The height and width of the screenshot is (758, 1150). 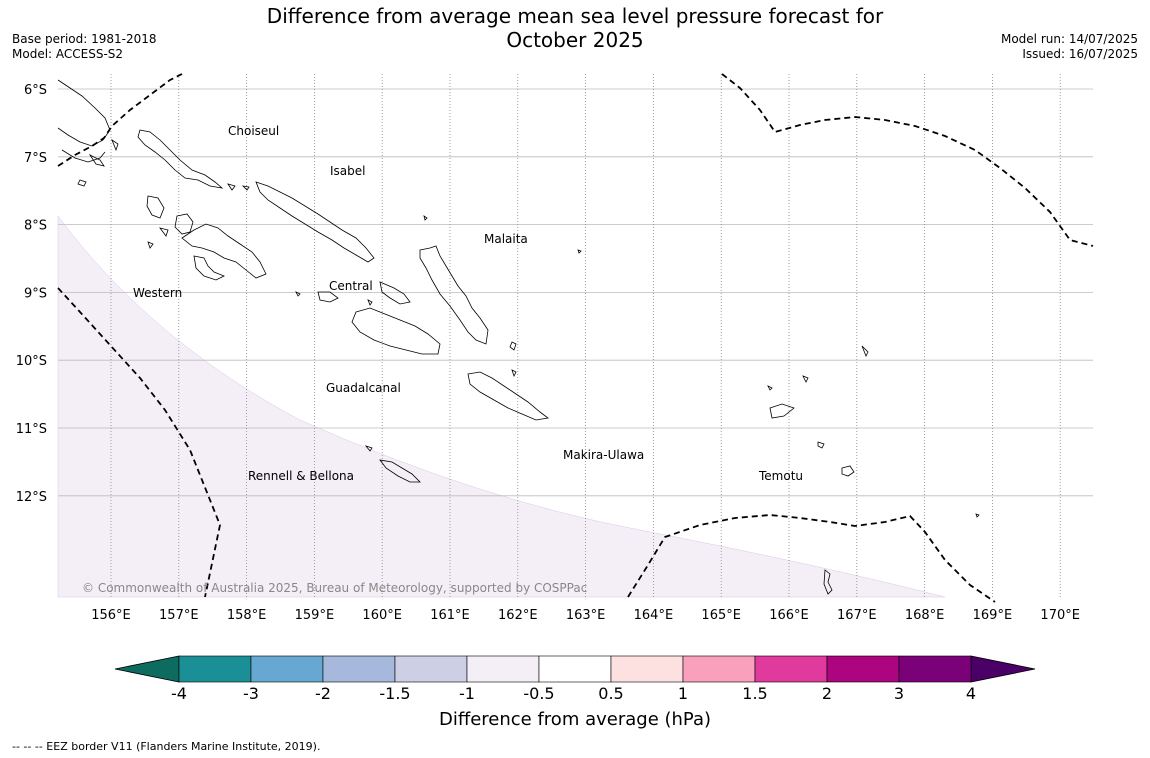 I want to click on lon-label: 168°E, so click(x=925, y=615).